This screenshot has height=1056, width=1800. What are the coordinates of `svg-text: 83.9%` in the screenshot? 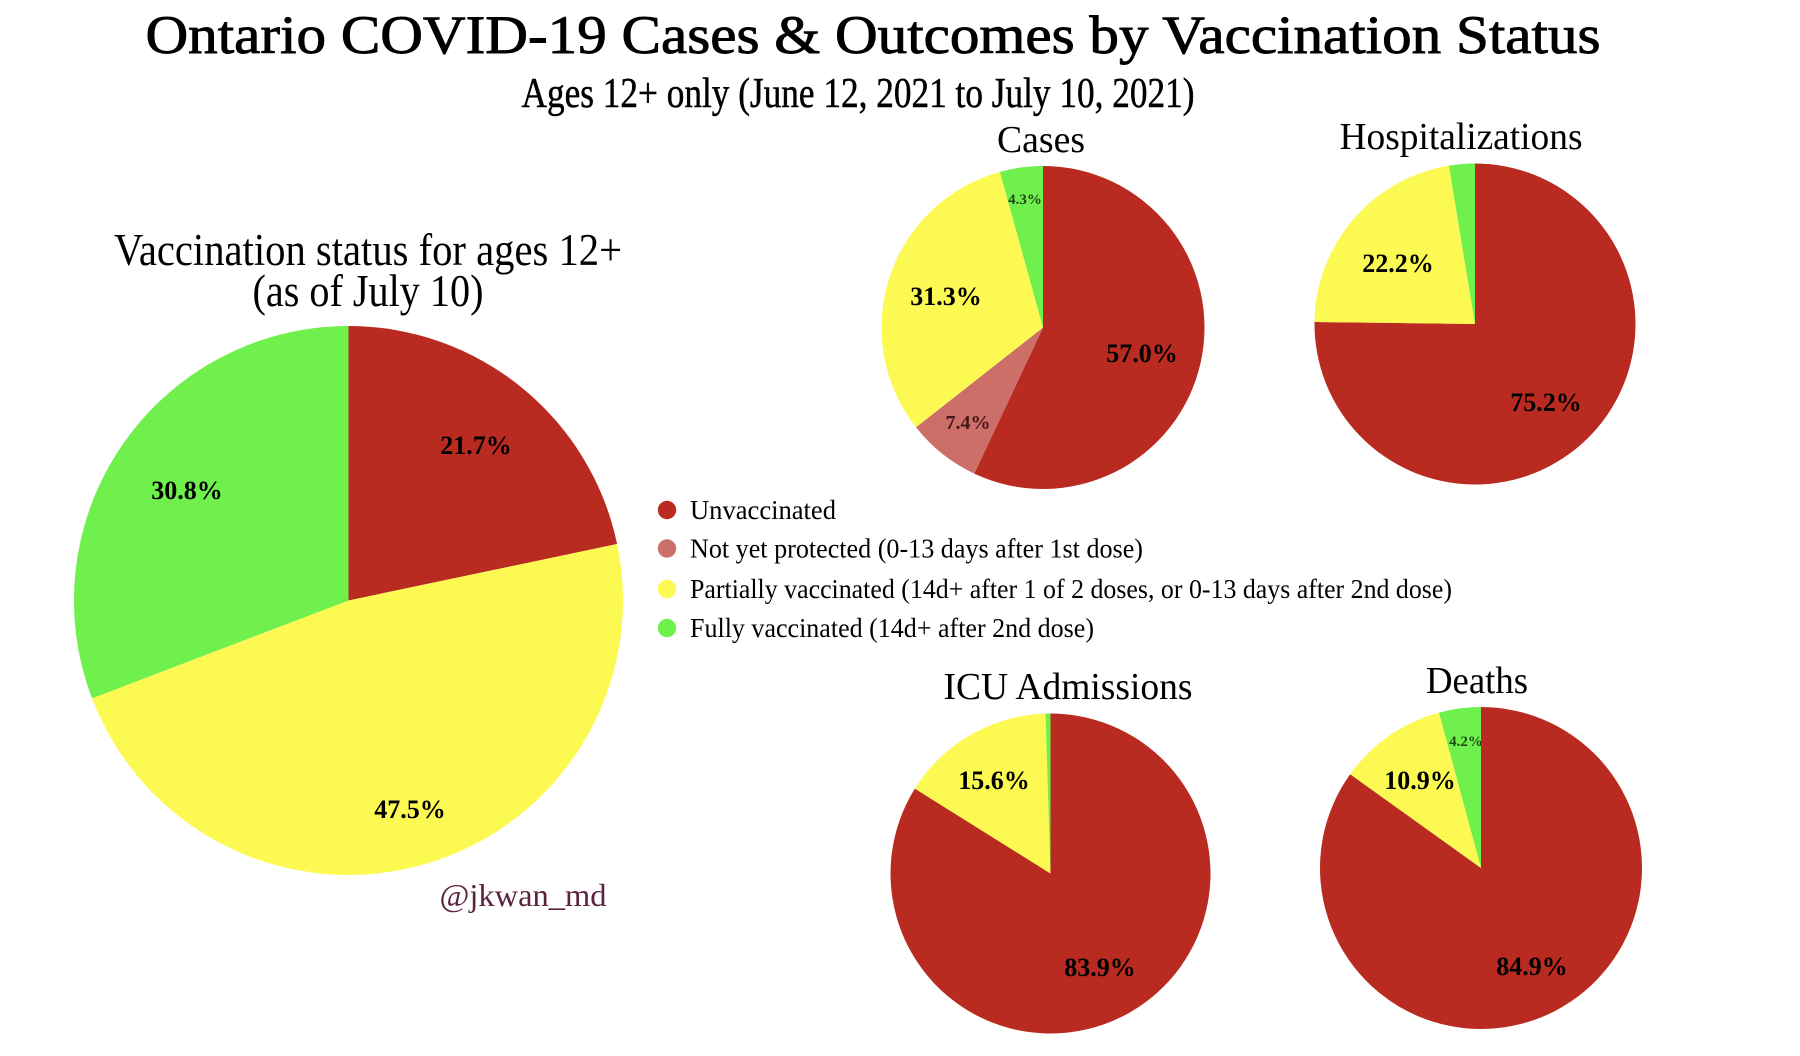 It's located at (1100, 967).